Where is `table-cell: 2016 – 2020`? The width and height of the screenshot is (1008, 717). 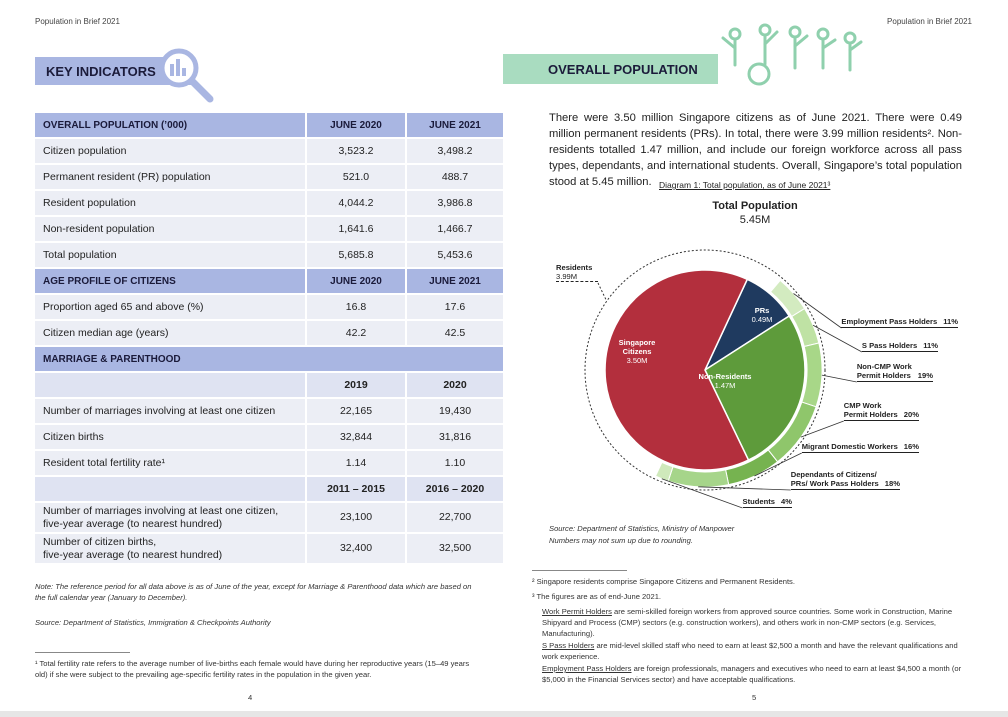 table-cell: 2016 – 2020 is located at coordinates (454, 489).